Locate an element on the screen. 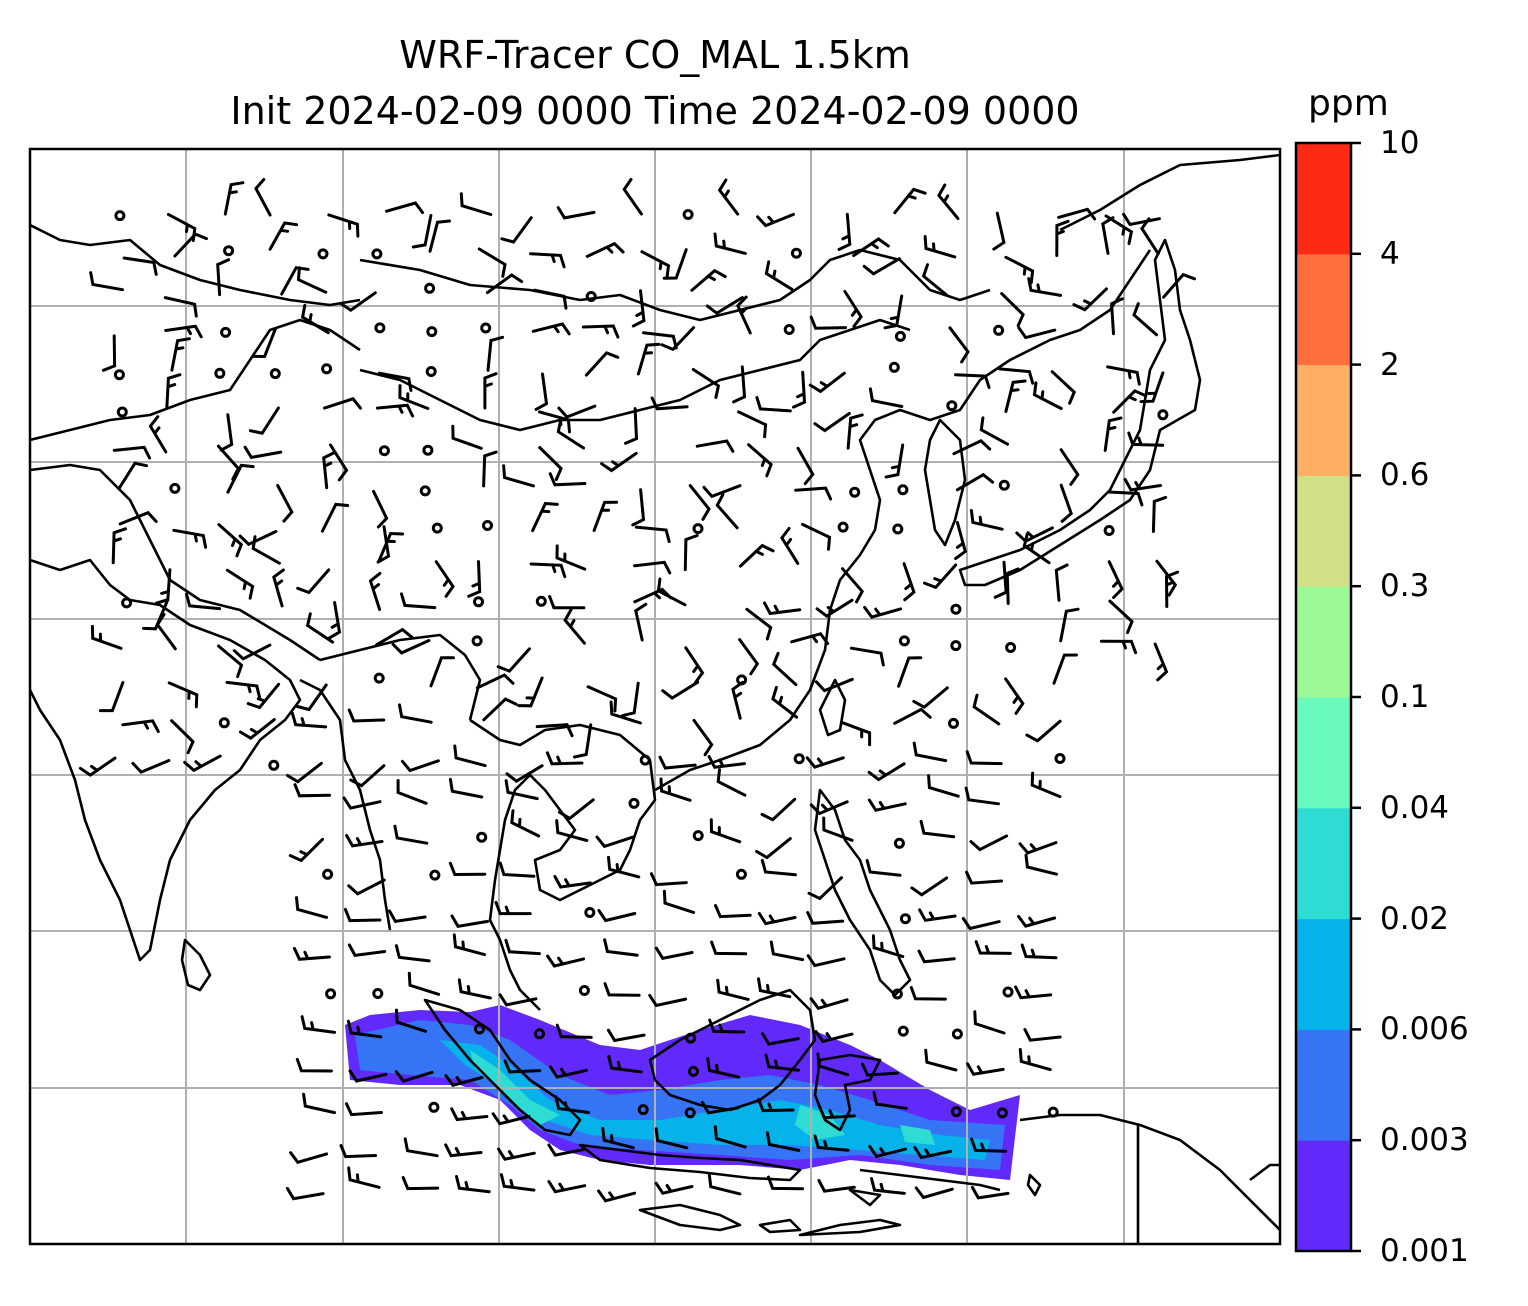  colorbar-tick-label: 0.003 is located at coordinates (1424, 1140).